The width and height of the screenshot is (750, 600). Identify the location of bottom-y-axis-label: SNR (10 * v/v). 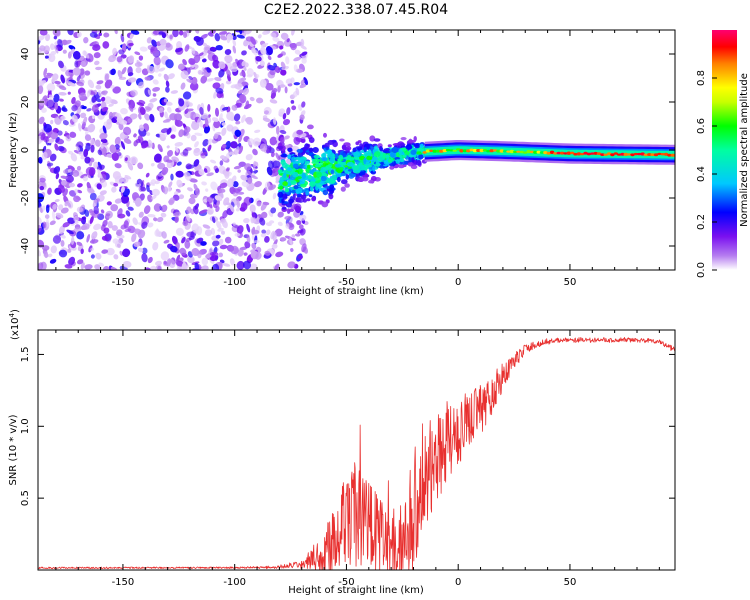
(13, 449).